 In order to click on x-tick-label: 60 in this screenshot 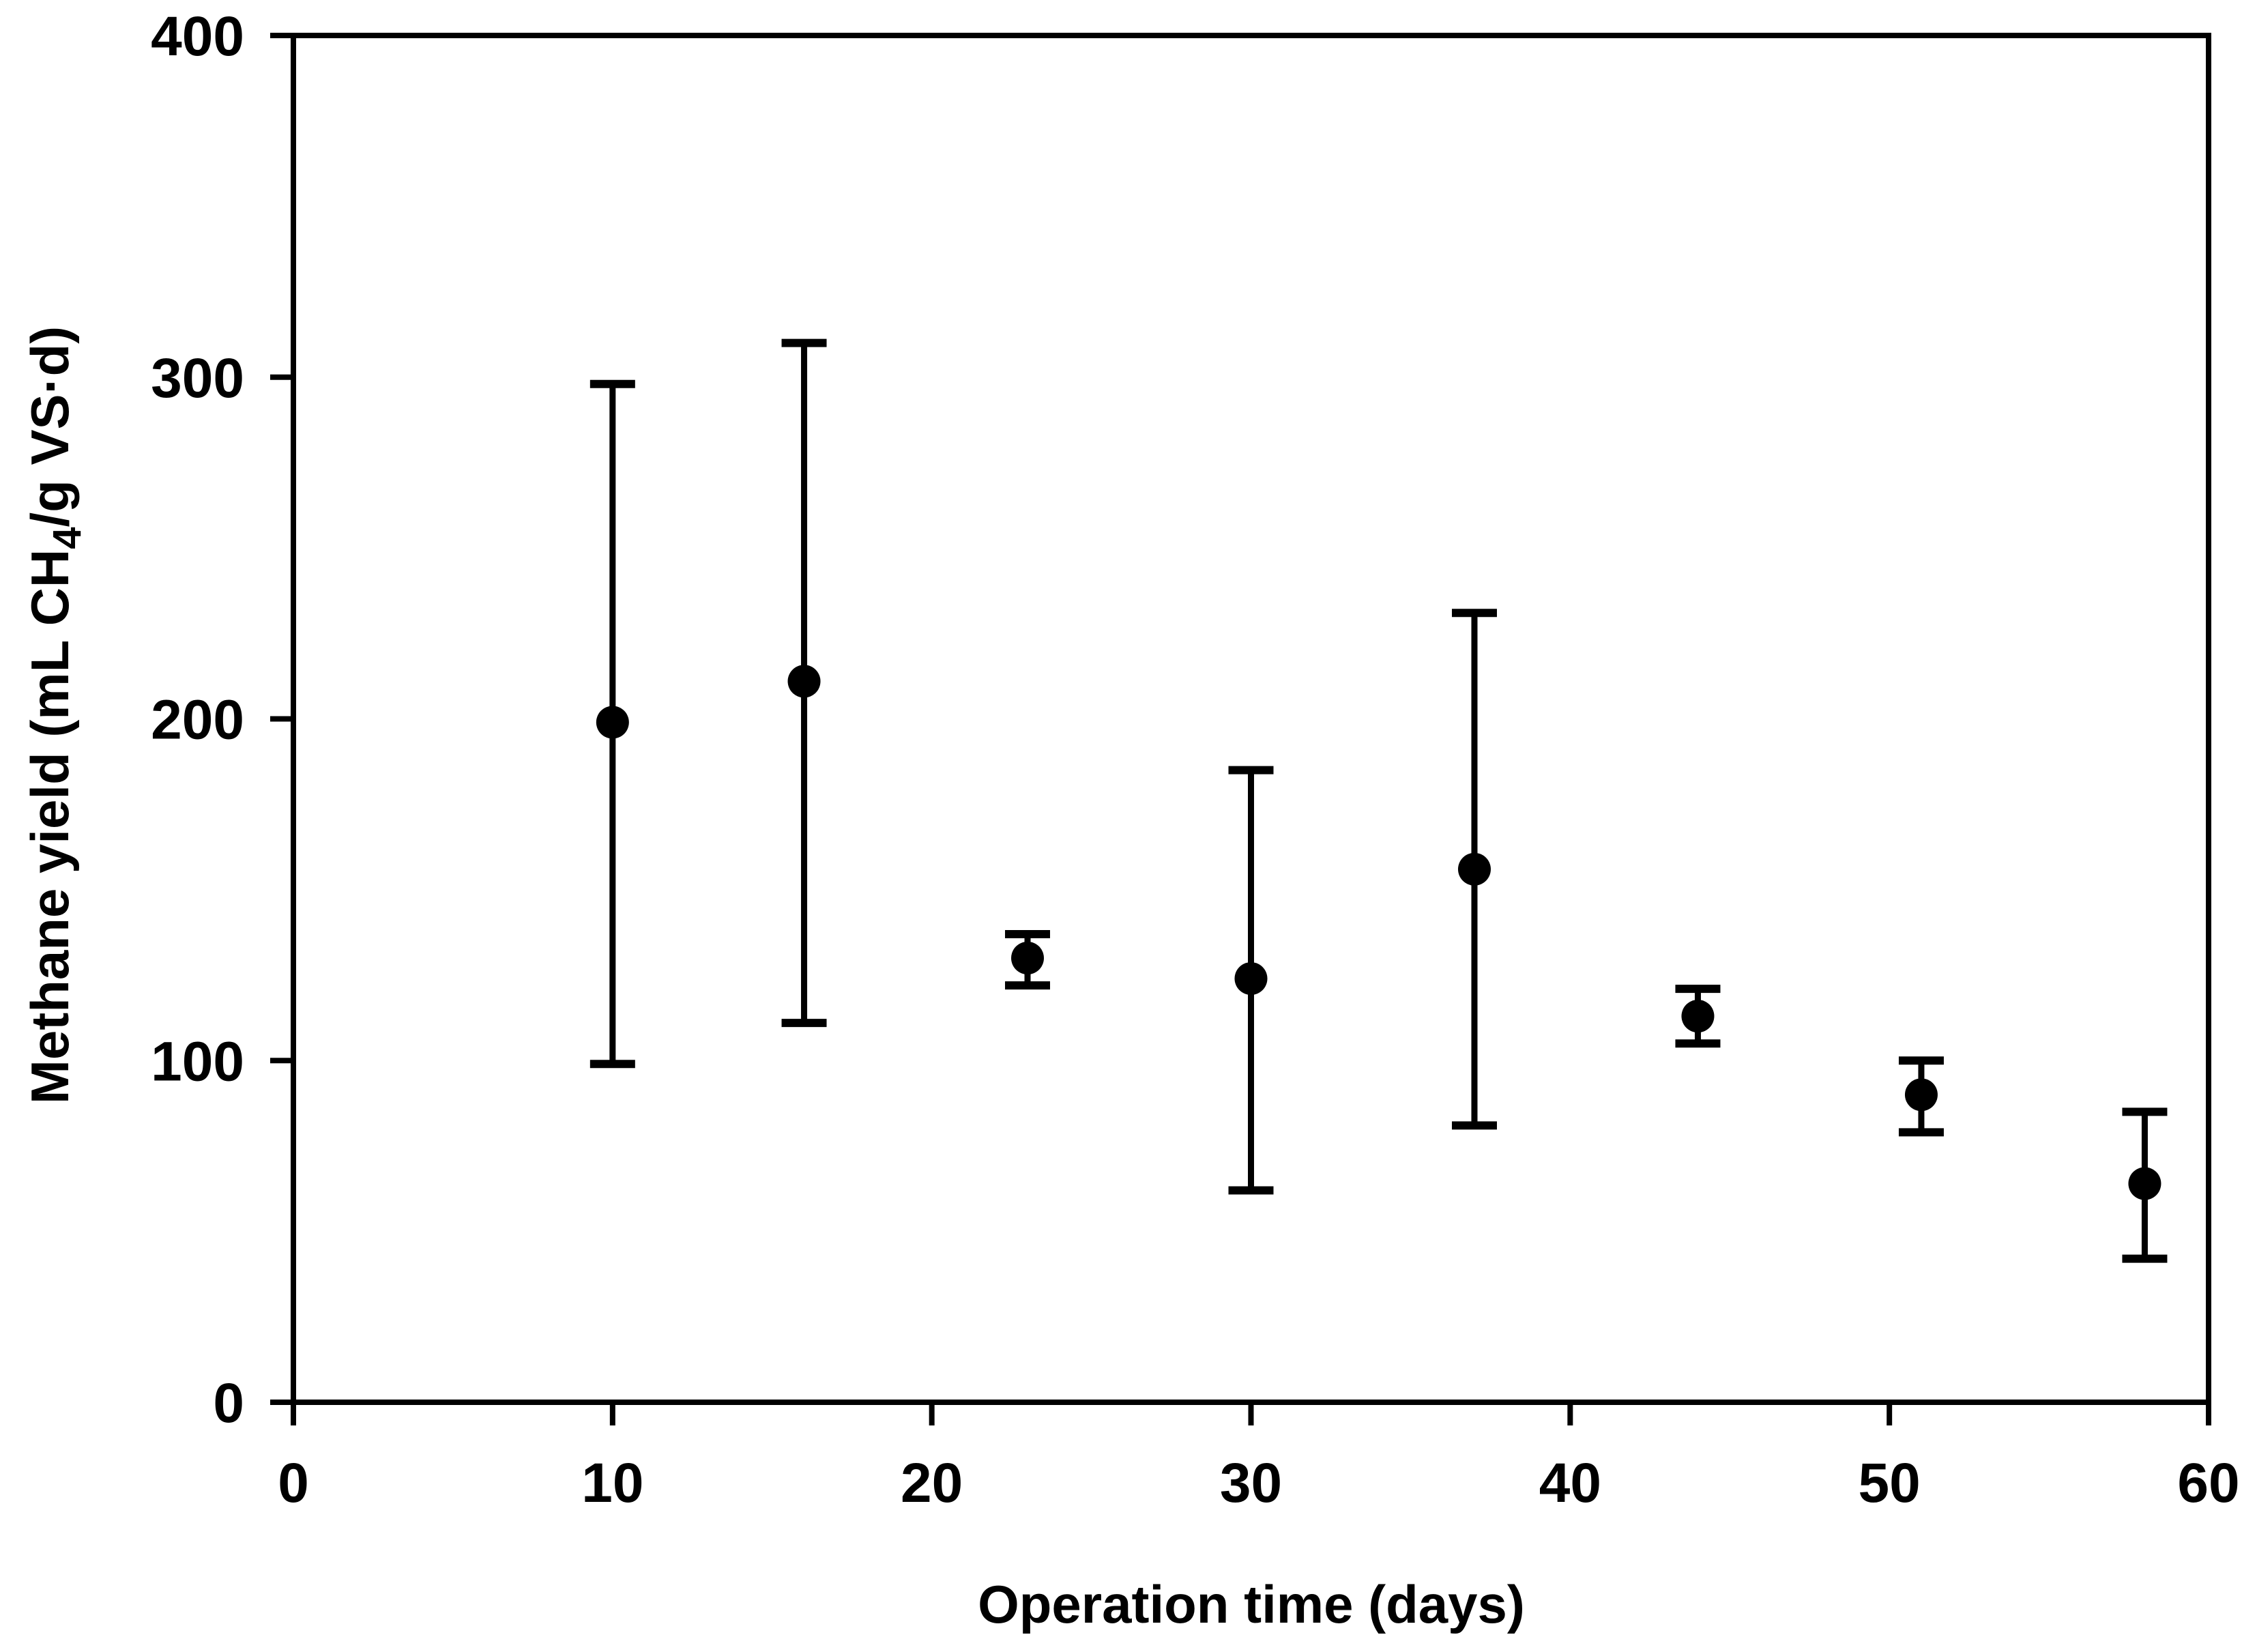, I will do `click(2208, 1483)`.